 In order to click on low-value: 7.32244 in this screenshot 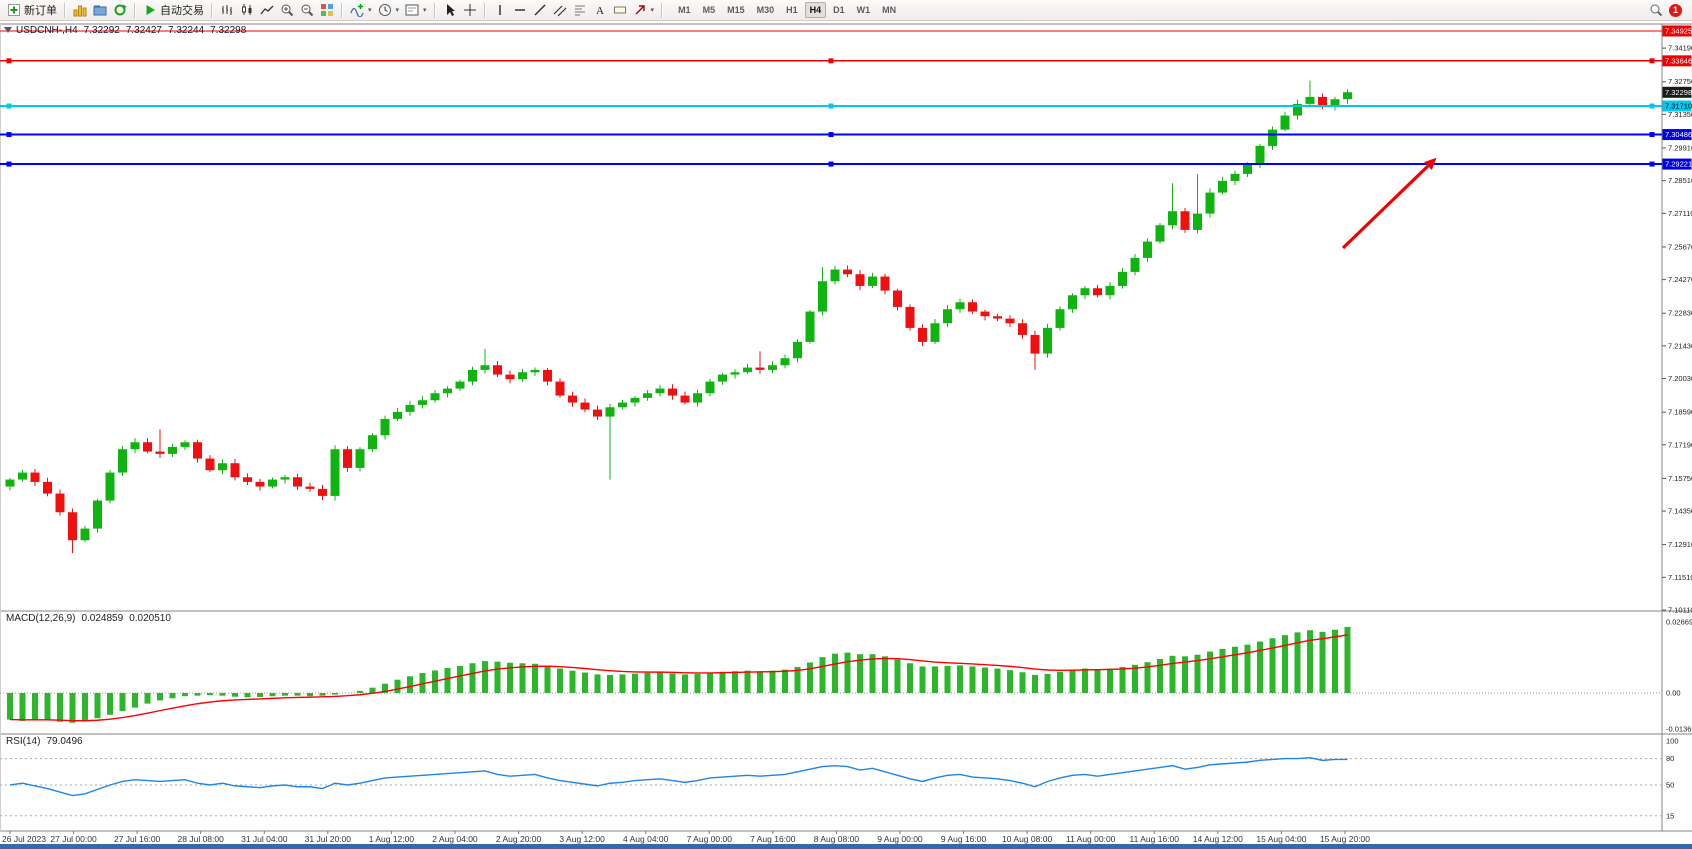, I will do `click(186, 30)`.